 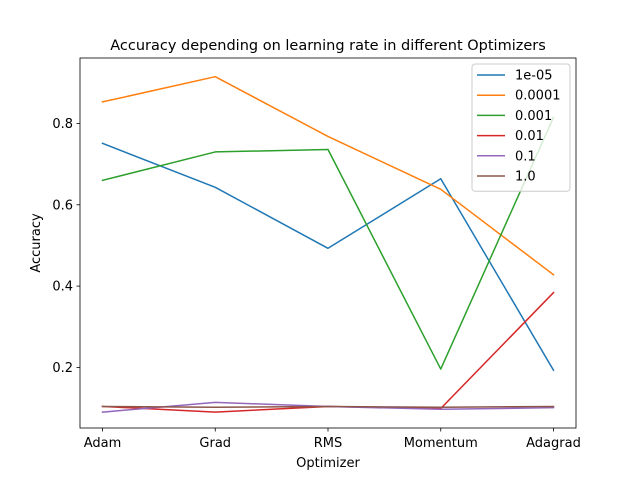 I want to click on legend-label: 0.001, so click(x=533, y=116).